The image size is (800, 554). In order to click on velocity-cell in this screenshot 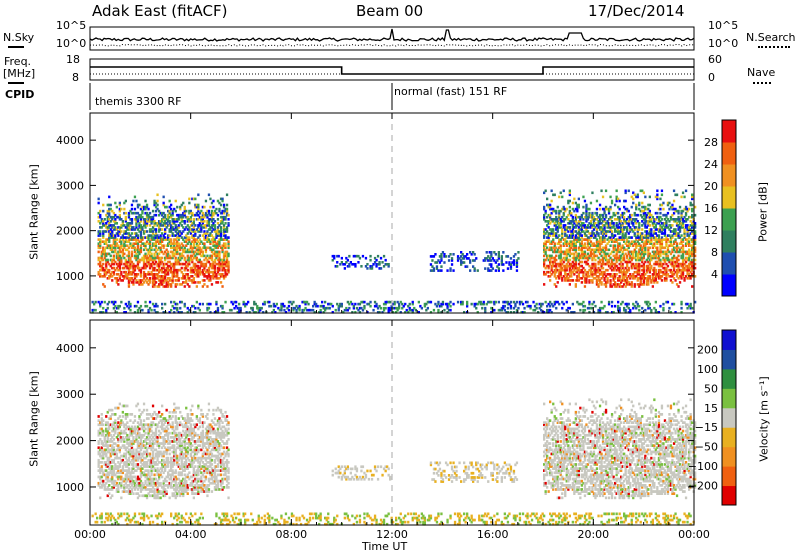, I will do `click(101, 450)`.